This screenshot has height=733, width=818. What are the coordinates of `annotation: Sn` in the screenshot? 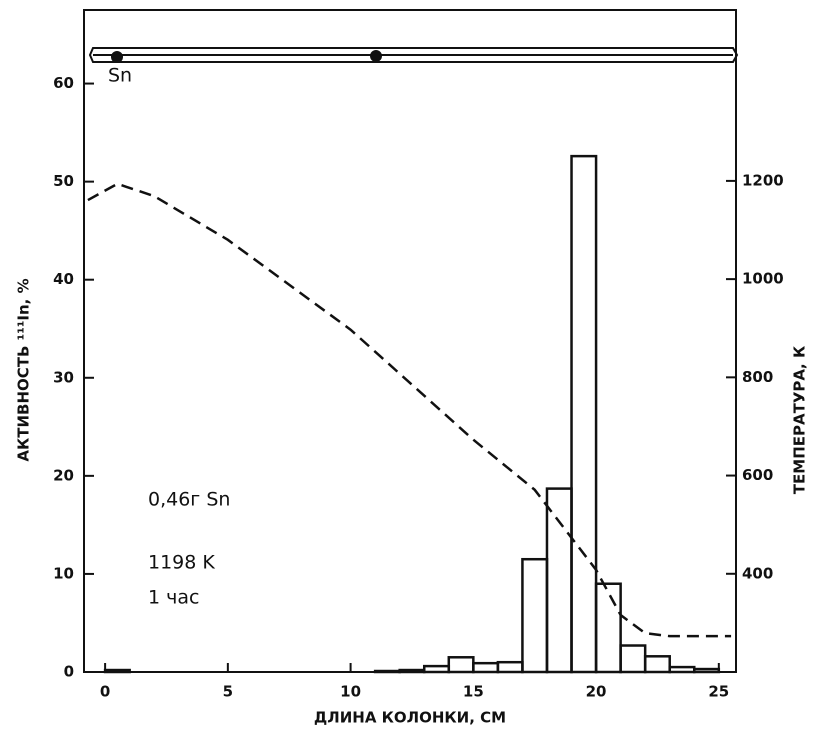 It's located at (120, 76).